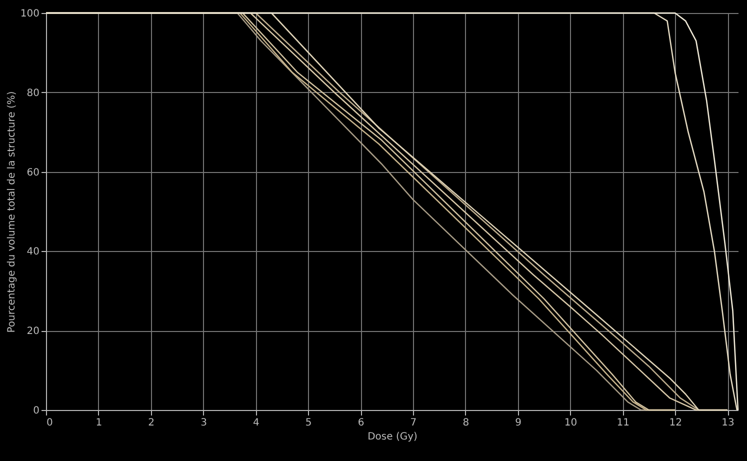 Image resolution: width=747 pixels, height=461 pixels. I want to click on y-tick-label: 80, so click(33, 93).